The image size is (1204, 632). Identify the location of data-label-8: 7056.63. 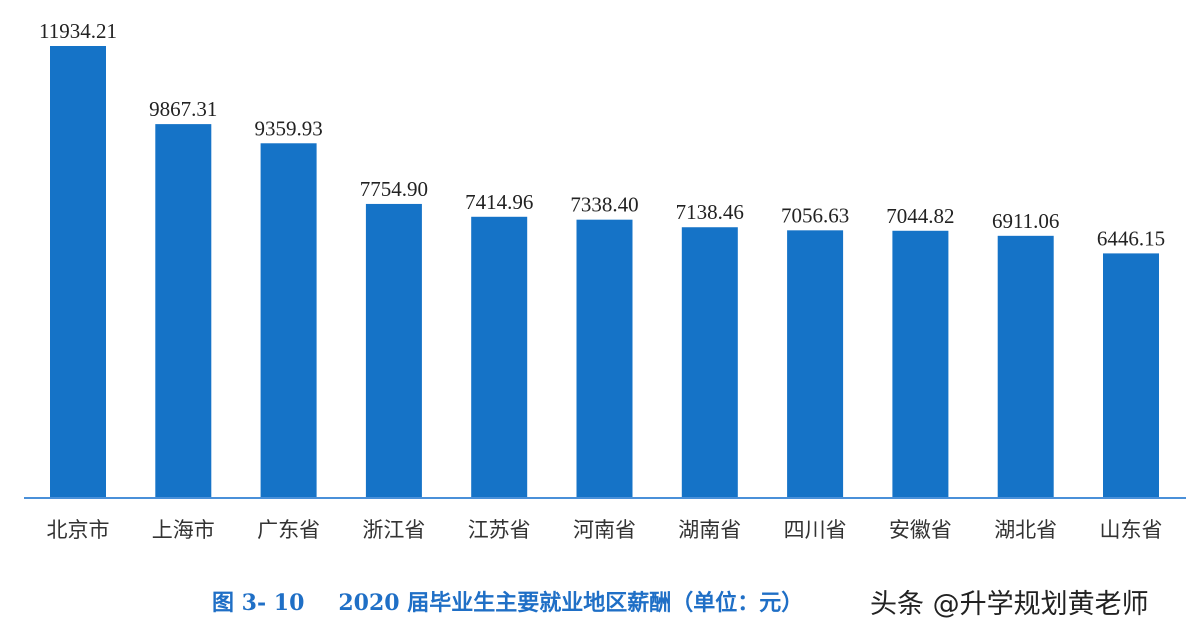
(815, 215).